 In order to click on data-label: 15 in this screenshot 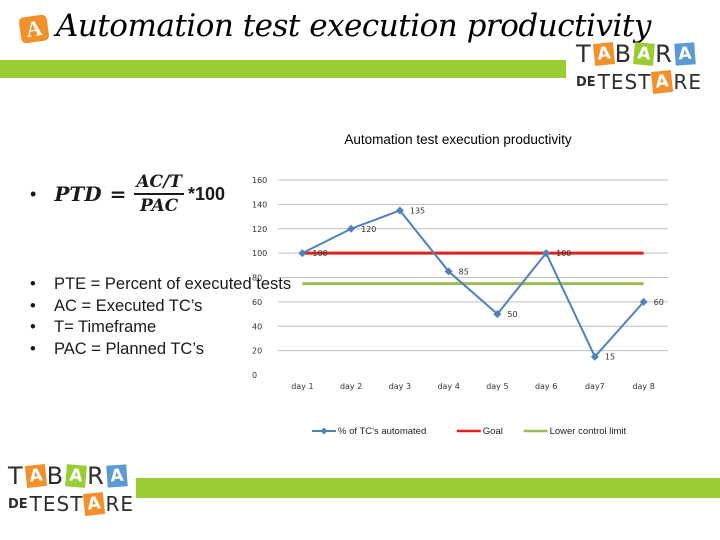, I will do `click(610, 357)`.